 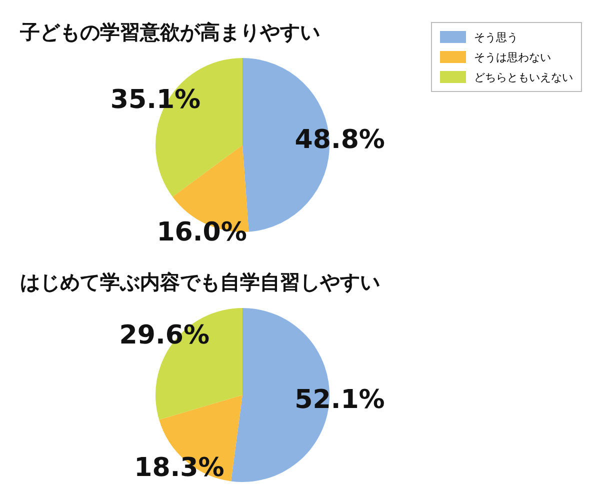 What do you see at coordinates (523, 77) in the screenshot?
I see `legend-label: どちらともいえない` at bounding box center [523, 77].